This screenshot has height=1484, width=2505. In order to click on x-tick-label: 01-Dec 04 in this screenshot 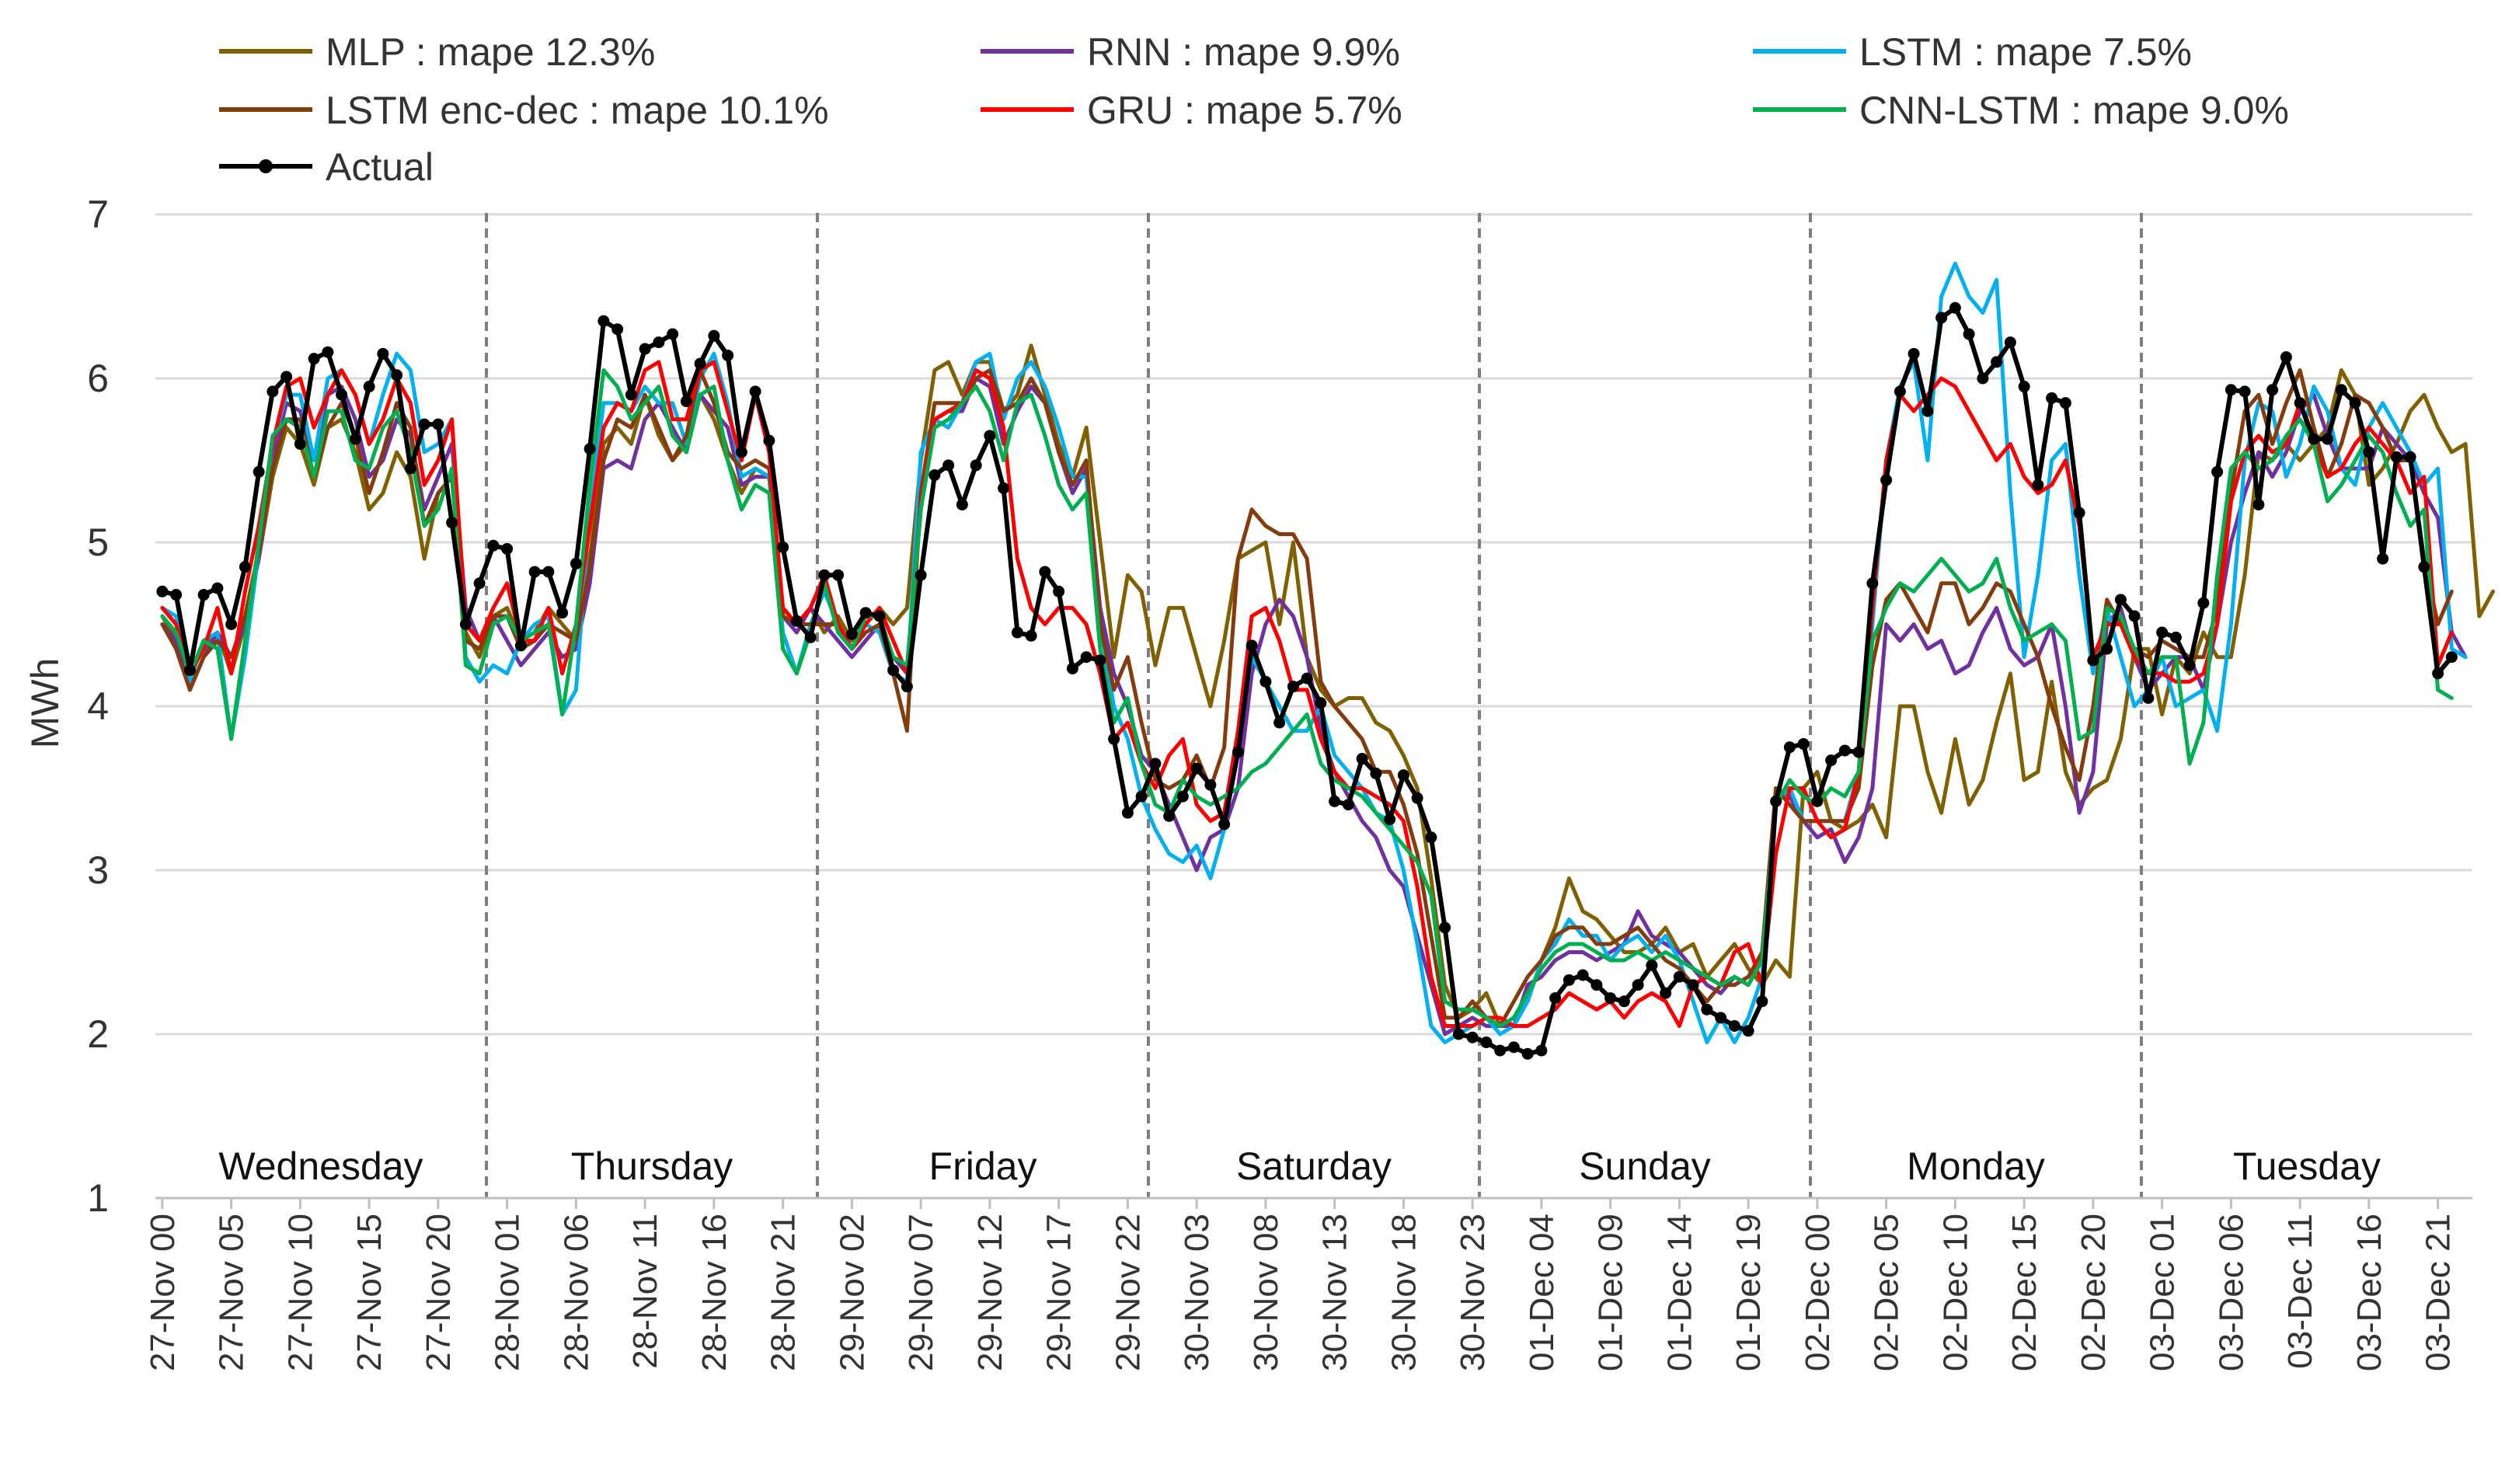, I will do `click(1542, 1292)`.